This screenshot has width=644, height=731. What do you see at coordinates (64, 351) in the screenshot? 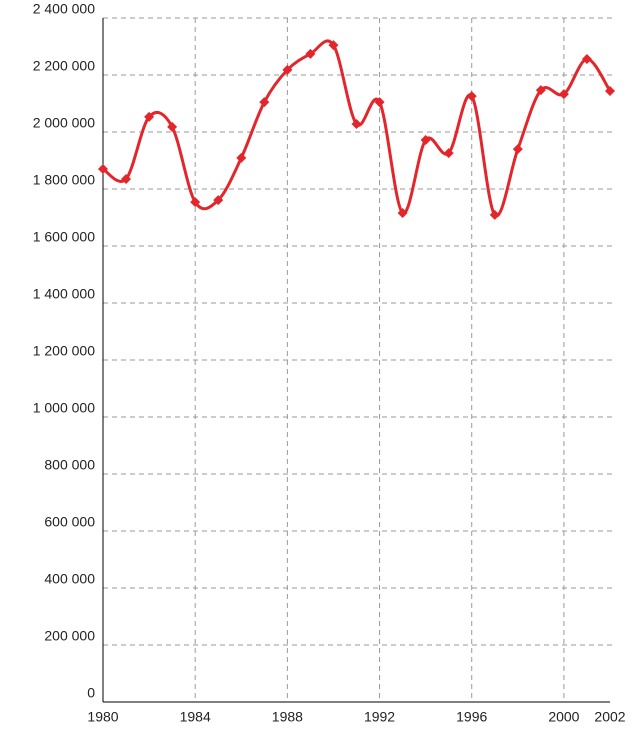
I see `y-tick-label: 1 200 000` at bounding box center [64, 351].